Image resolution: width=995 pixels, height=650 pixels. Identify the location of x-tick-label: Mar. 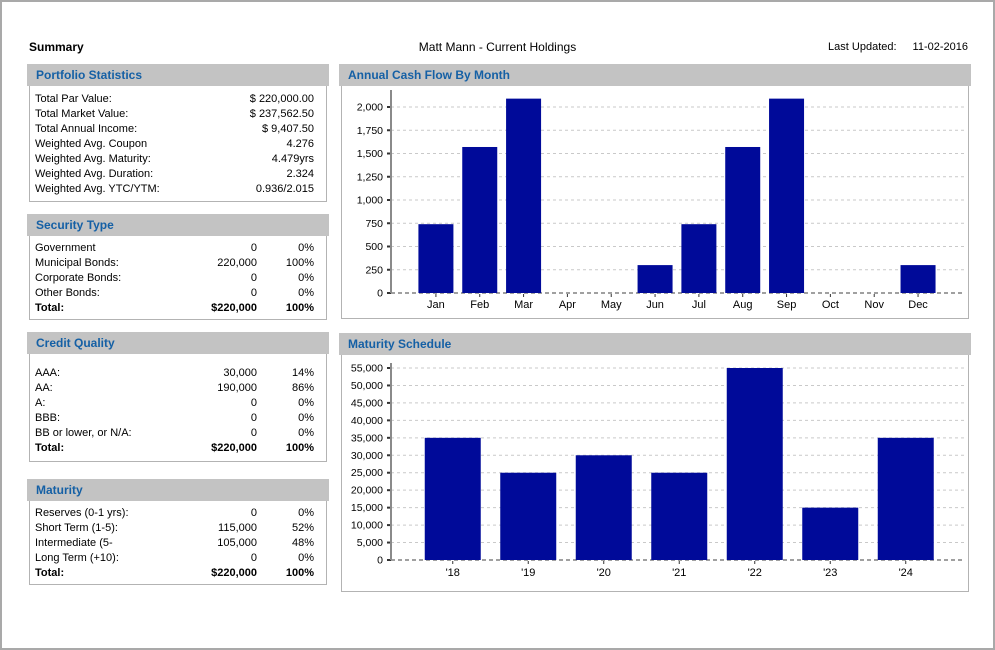
(523, 305).